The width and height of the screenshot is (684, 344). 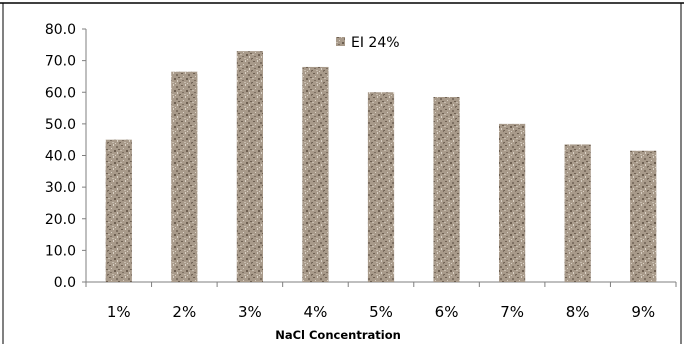 What do you see at coordinates (512, 312) in the screenshot?
I see `x-tick-label: 7%` at bounding box center [512, 312].